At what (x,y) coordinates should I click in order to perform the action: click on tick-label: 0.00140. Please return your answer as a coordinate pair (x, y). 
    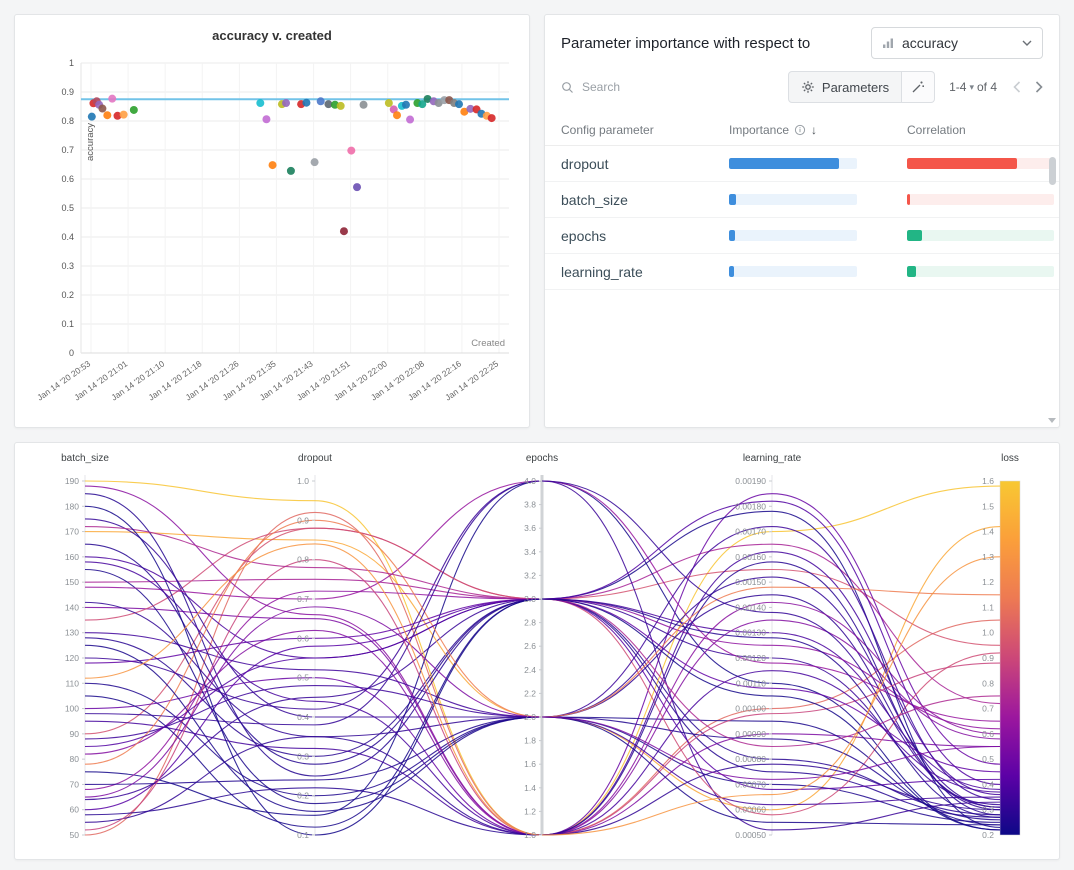
    Looking at the image, I should click on (750, 607).